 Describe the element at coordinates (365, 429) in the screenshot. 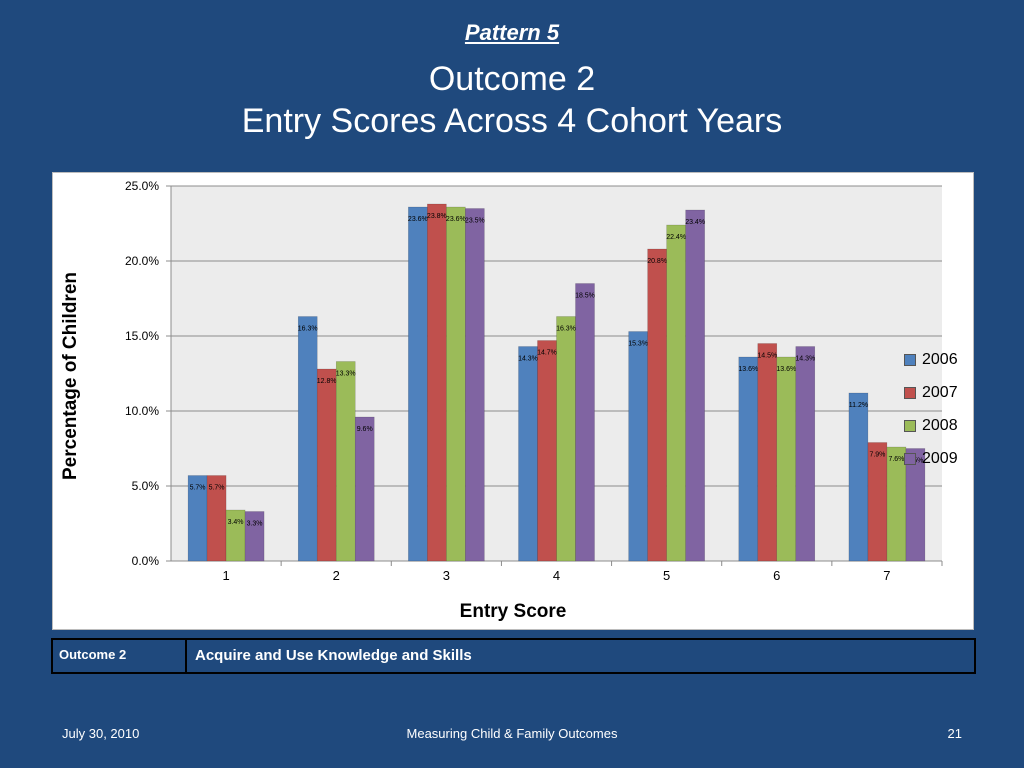

I see `data-label: 9.6%` at that location.